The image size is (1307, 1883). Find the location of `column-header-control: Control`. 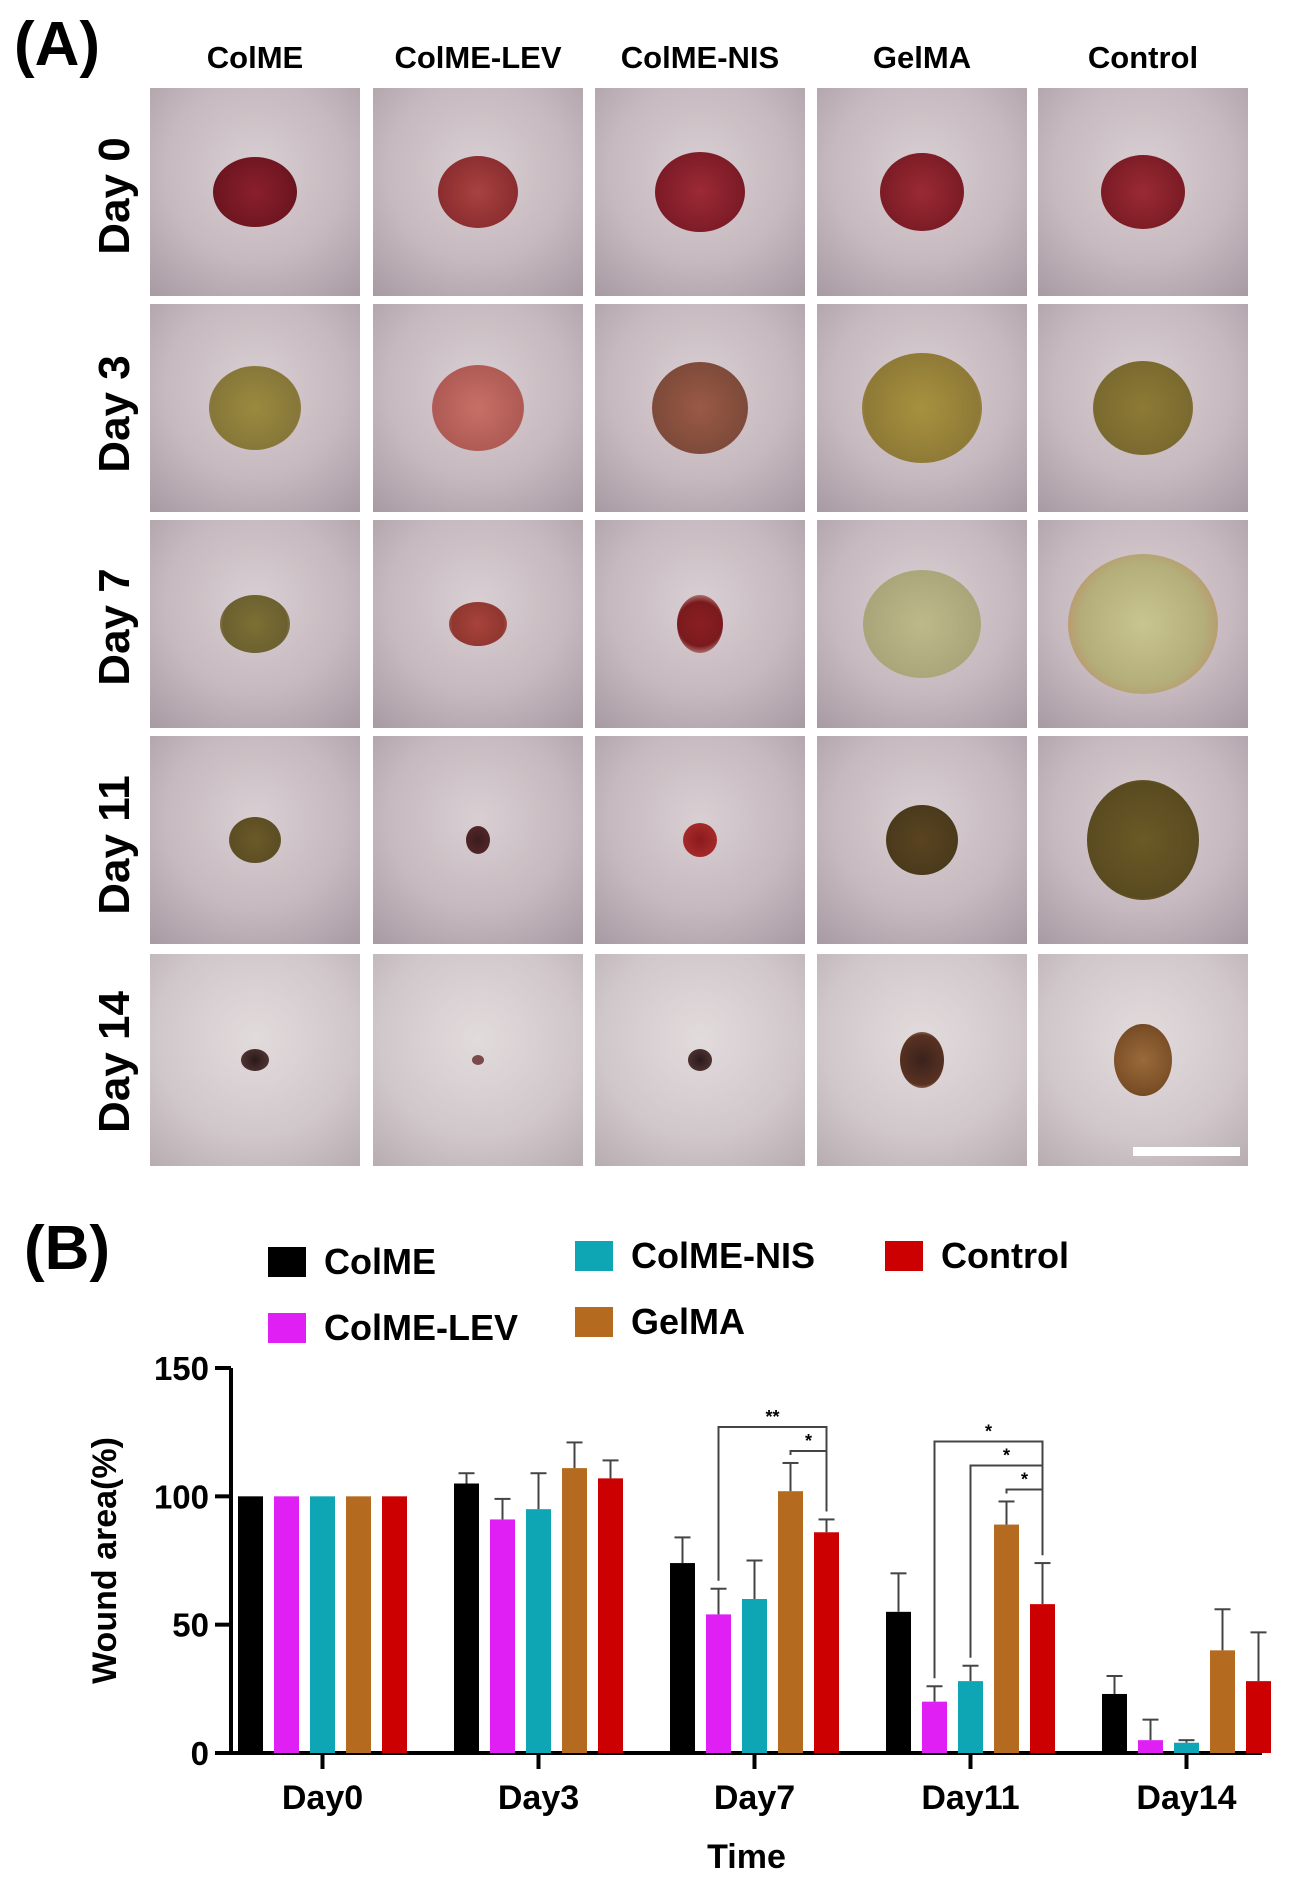

column-header-control: Control is located at coordinates (1143, 57).